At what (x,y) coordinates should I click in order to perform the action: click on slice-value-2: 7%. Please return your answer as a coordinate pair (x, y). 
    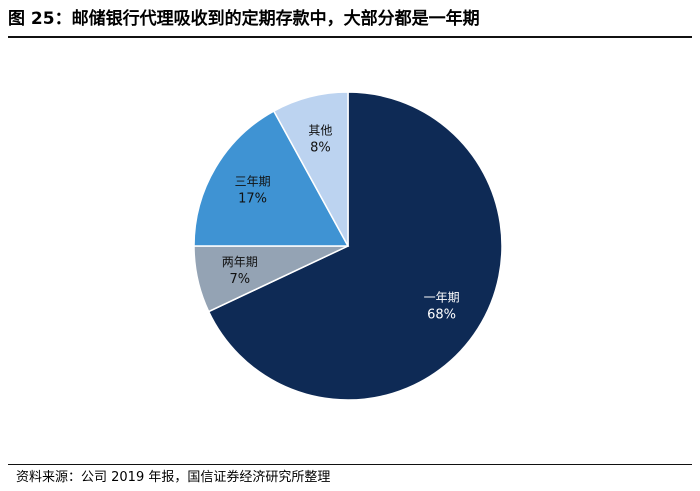
    Looking at the image, I should click on (239, 279).